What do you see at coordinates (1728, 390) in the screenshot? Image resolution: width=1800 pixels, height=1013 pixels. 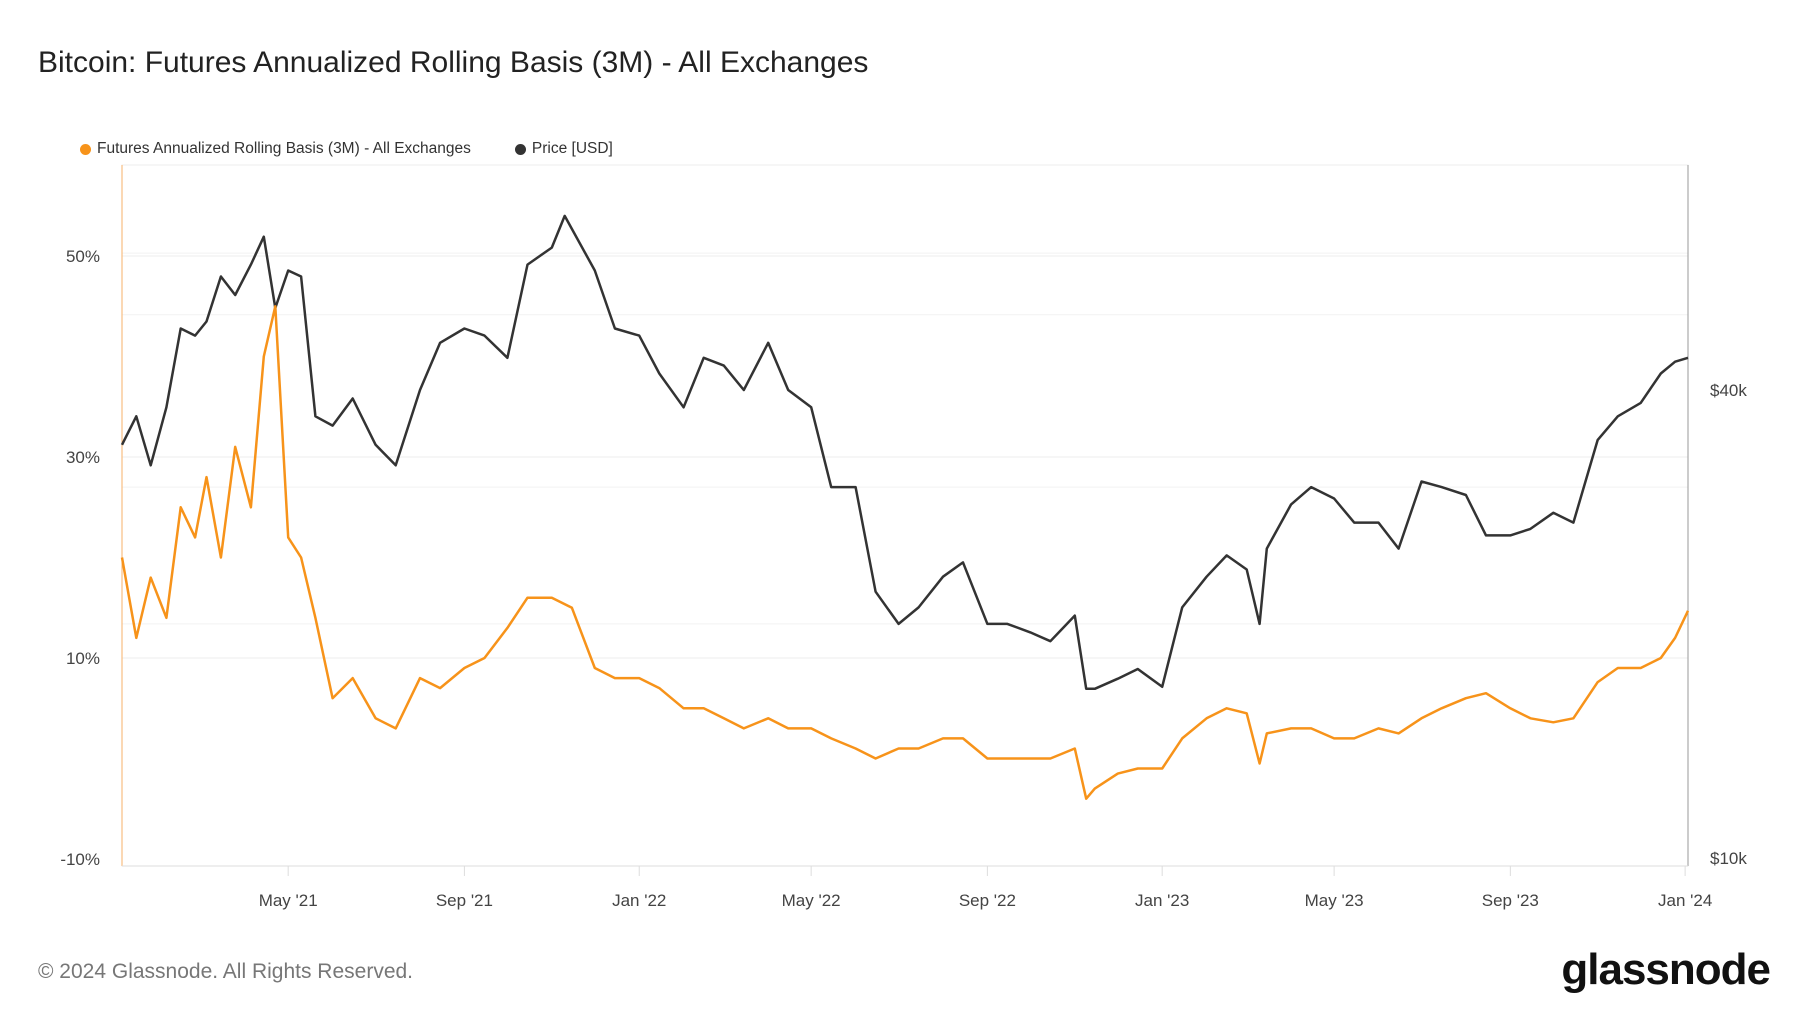 I see `y-right-tick-label: $40k` at bounding box center [1728, 390].